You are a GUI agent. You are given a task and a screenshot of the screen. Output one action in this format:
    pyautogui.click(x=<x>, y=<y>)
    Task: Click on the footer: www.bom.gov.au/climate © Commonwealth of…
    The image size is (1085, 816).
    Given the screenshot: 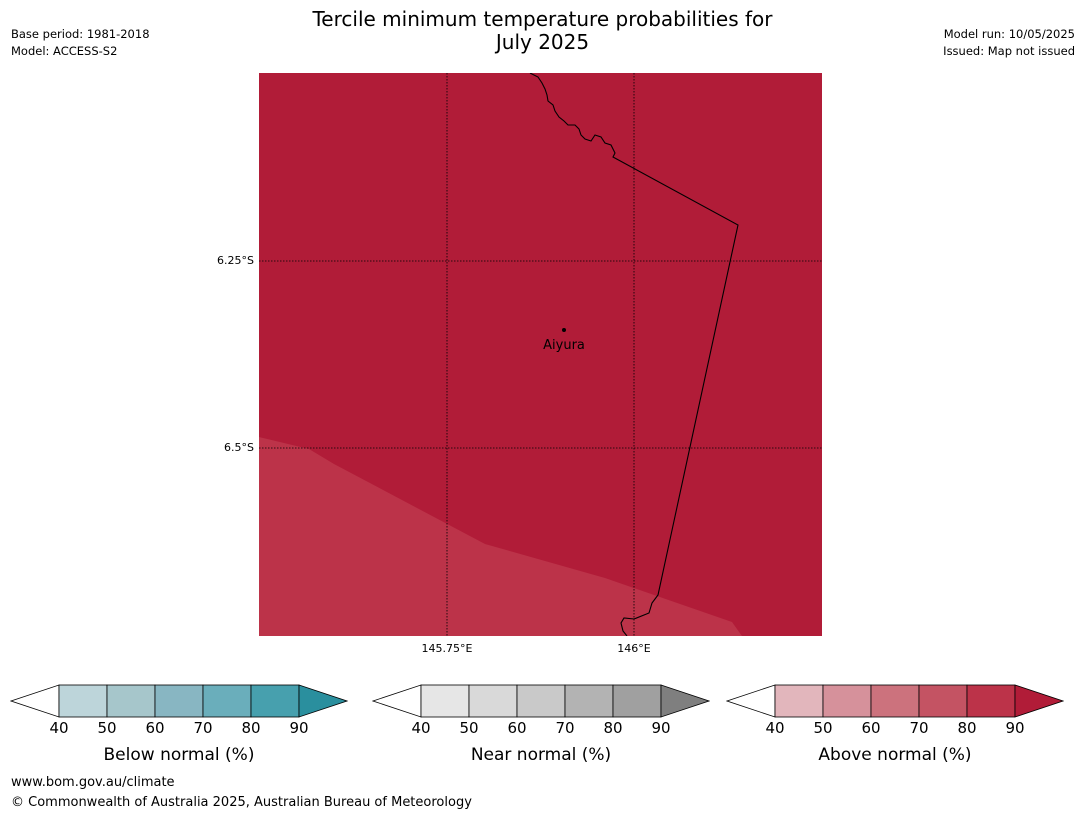 What is the action you would take?
    pyautogui.click(x=241, y=793)
    